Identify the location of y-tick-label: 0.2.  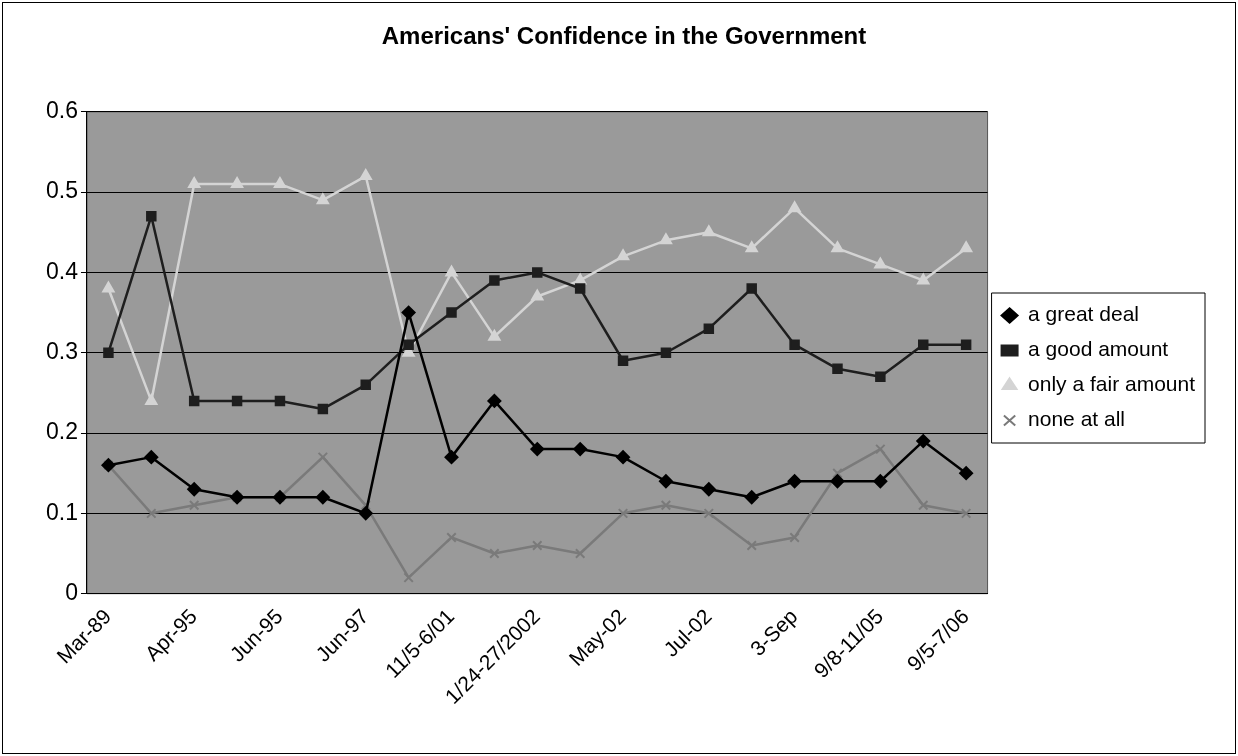
(61, 431).